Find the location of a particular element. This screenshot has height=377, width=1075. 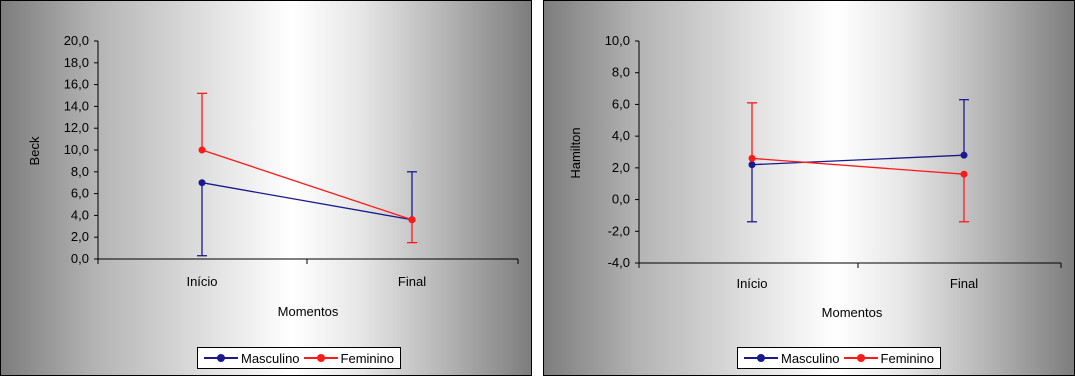

beck-legend: Masculino Feminino is located at coordinates (299, 358).